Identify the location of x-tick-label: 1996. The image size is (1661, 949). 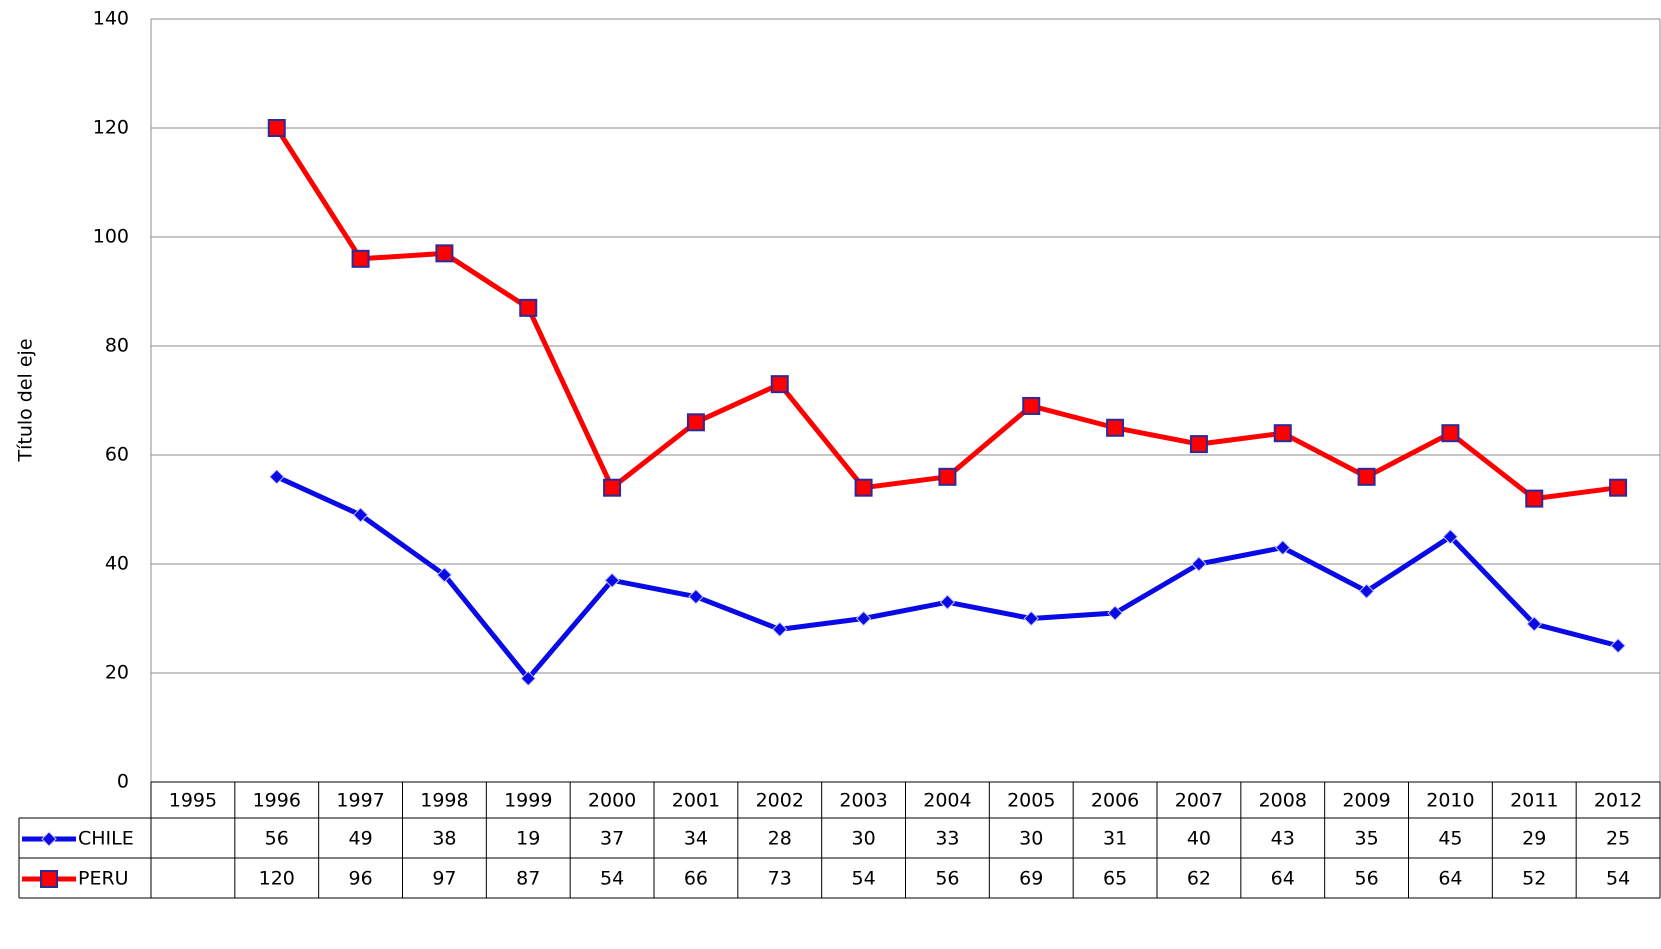
(277, 801).